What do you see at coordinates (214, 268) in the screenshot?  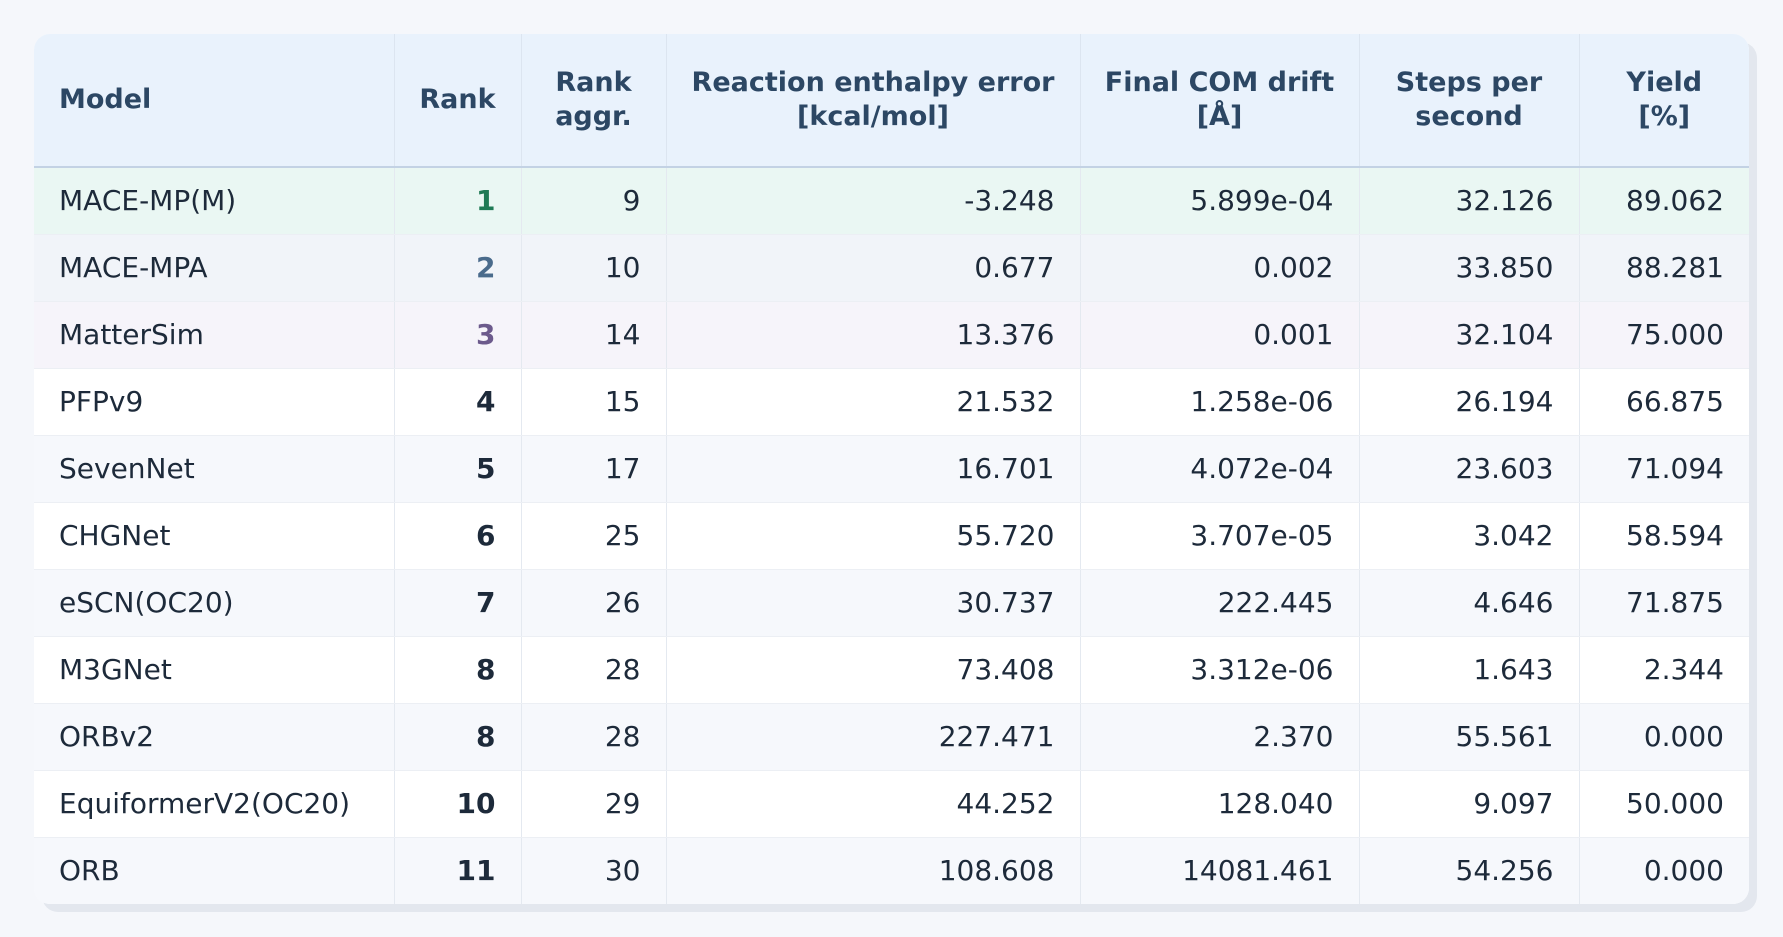 I see `model-cell: MACE-MPA` at bounding box center [214, 268].